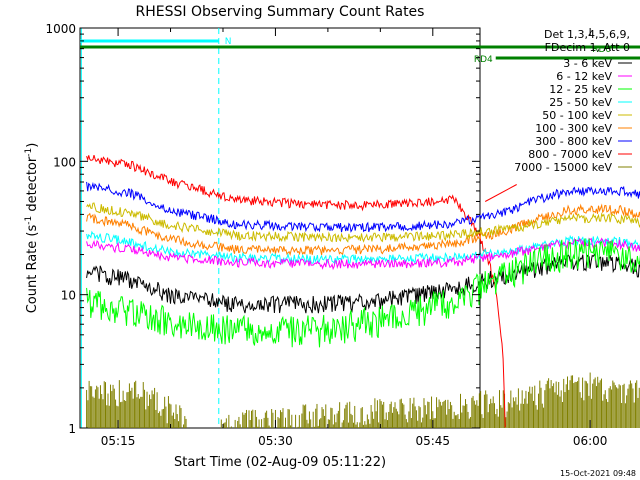 This screenshot has height=480, width=640. I want to click on legend-label: 100 - 300 keV, so click(573, 128).